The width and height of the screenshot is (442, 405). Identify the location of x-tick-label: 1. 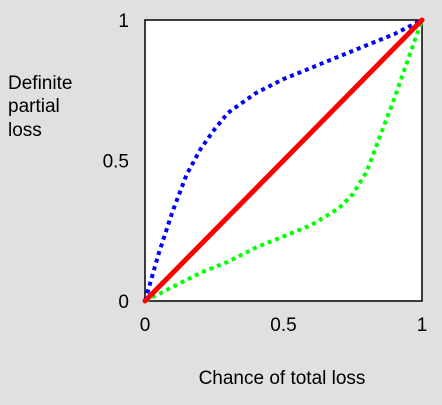
(422, 325).